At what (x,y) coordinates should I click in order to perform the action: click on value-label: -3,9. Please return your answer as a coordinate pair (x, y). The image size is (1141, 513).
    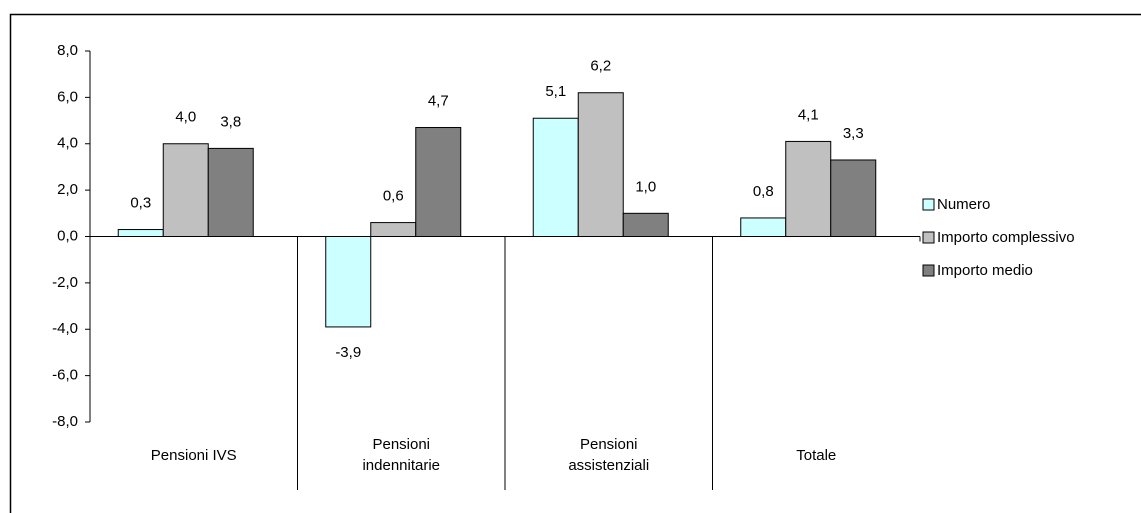
    Looking at the image, I should click on (348, 352).